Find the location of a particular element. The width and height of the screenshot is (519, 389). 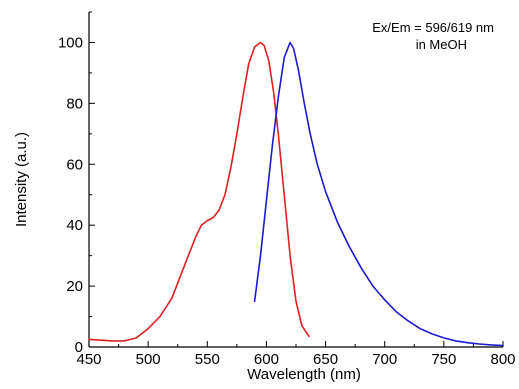

annotation-solvent: in MeOH is located at coordinates (441, 44).